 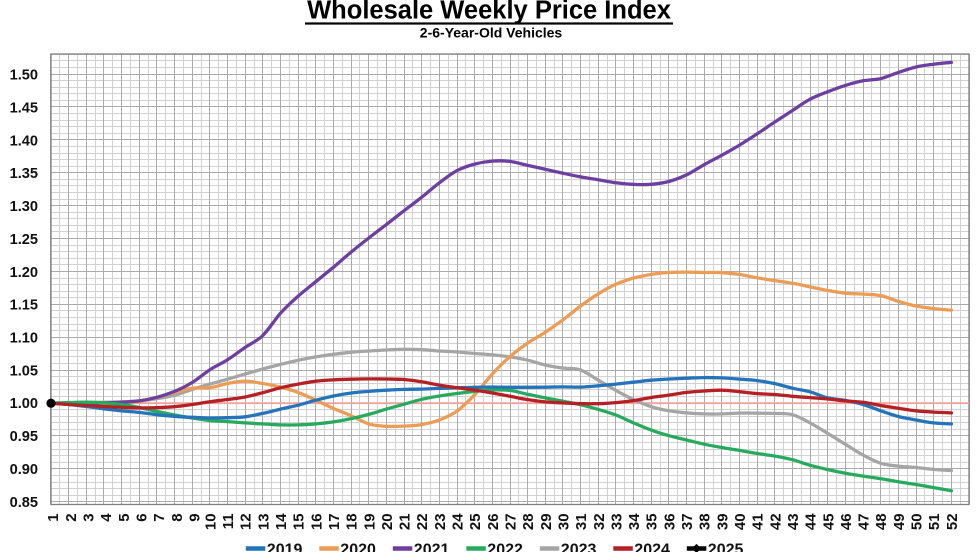 What do you see at coordinates (369, 521) in the screenshot?
I see `svg-text: 19` at bounding box center [369, 521].